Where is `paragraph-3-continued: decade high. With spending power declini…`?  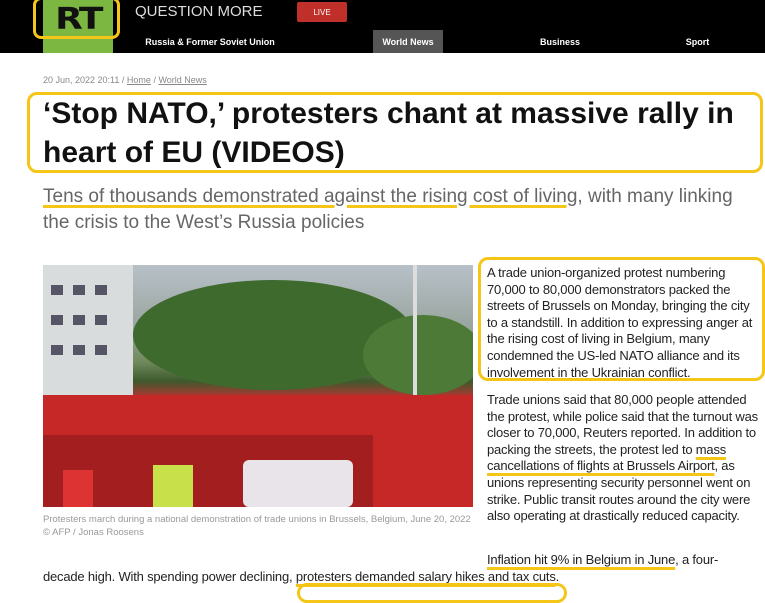
paragraph-3-continued: decade high. With spending power declini… is located at coordinates (301, 576).